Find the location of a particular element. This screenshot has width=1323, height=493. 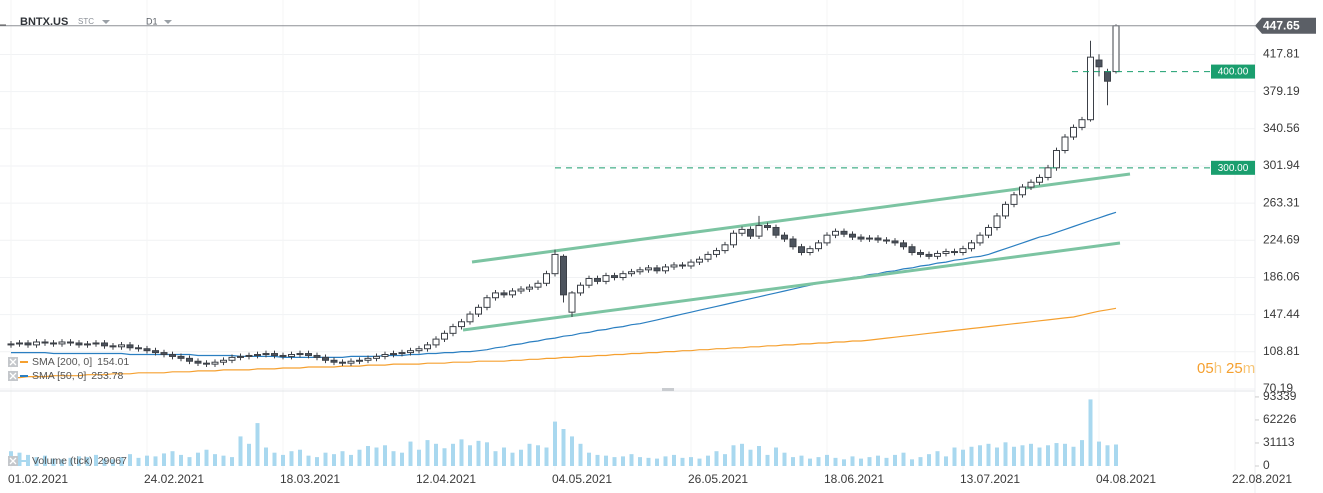

interval-dropdown is located at coordinates (168, 22).